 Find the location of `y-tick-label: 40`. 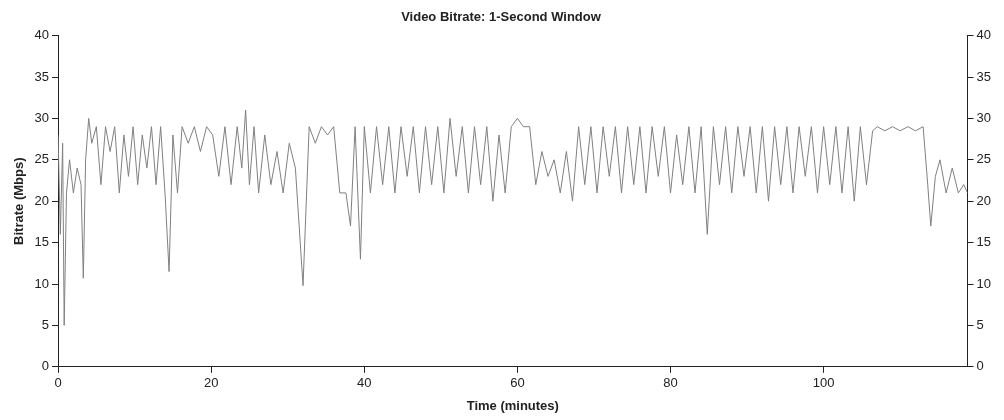

y-tick-label: 40 is located at coordinates (42, 35).